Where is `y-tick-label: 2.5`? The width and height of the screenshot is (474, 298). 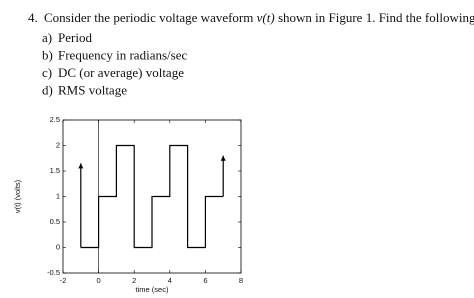
y-tick-label: 2.5 is located at coordinates (55, 119).